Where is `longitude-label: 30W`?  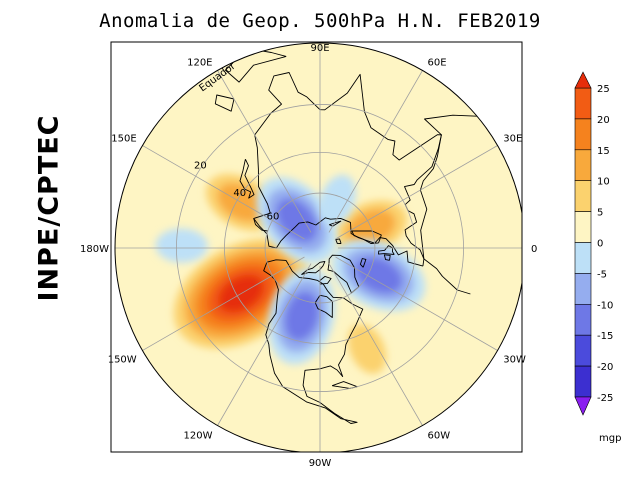 longitude-label: 30W is located at coordinates (514, 360).